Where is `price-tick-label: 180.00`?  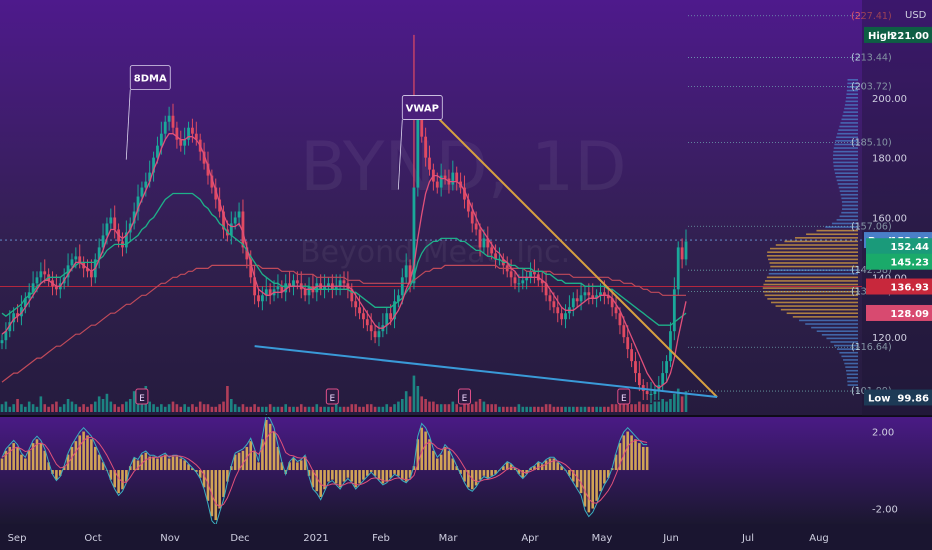 price-tick-label: 180.00 is located at coordinates (889, 159).